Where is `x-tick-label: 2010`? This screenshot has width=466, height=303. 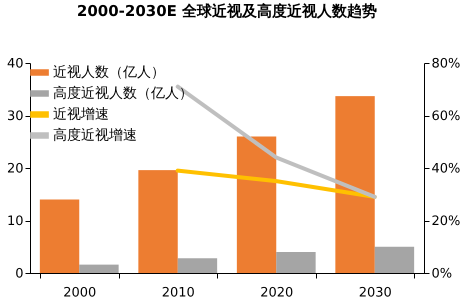 x-tick-label: 2010 is located at coordinates (178, 293).